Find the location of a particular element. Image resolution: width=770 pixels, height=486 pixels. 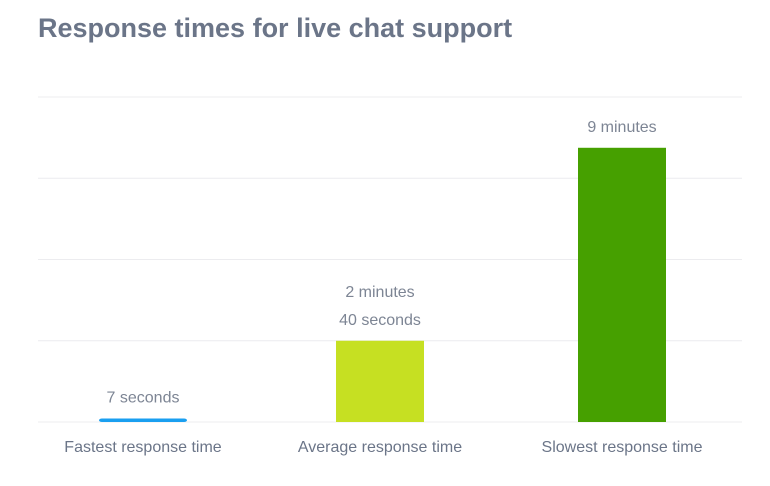

value-label: 40 seconds is located at coordinates (380, 320).